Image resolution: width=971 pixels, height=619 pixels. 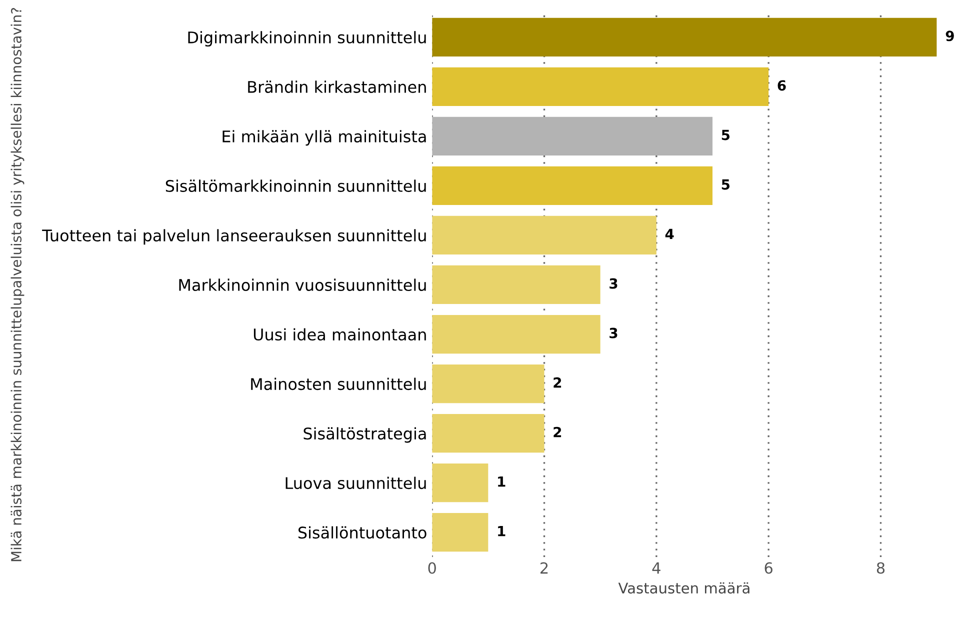 What do you see at coordinates (234, 237) in the screenshot?
I see `y-tick-label: Tuotteen tai palvelun lanseerauksen suunnittelu` at bounding box center [234, 237].